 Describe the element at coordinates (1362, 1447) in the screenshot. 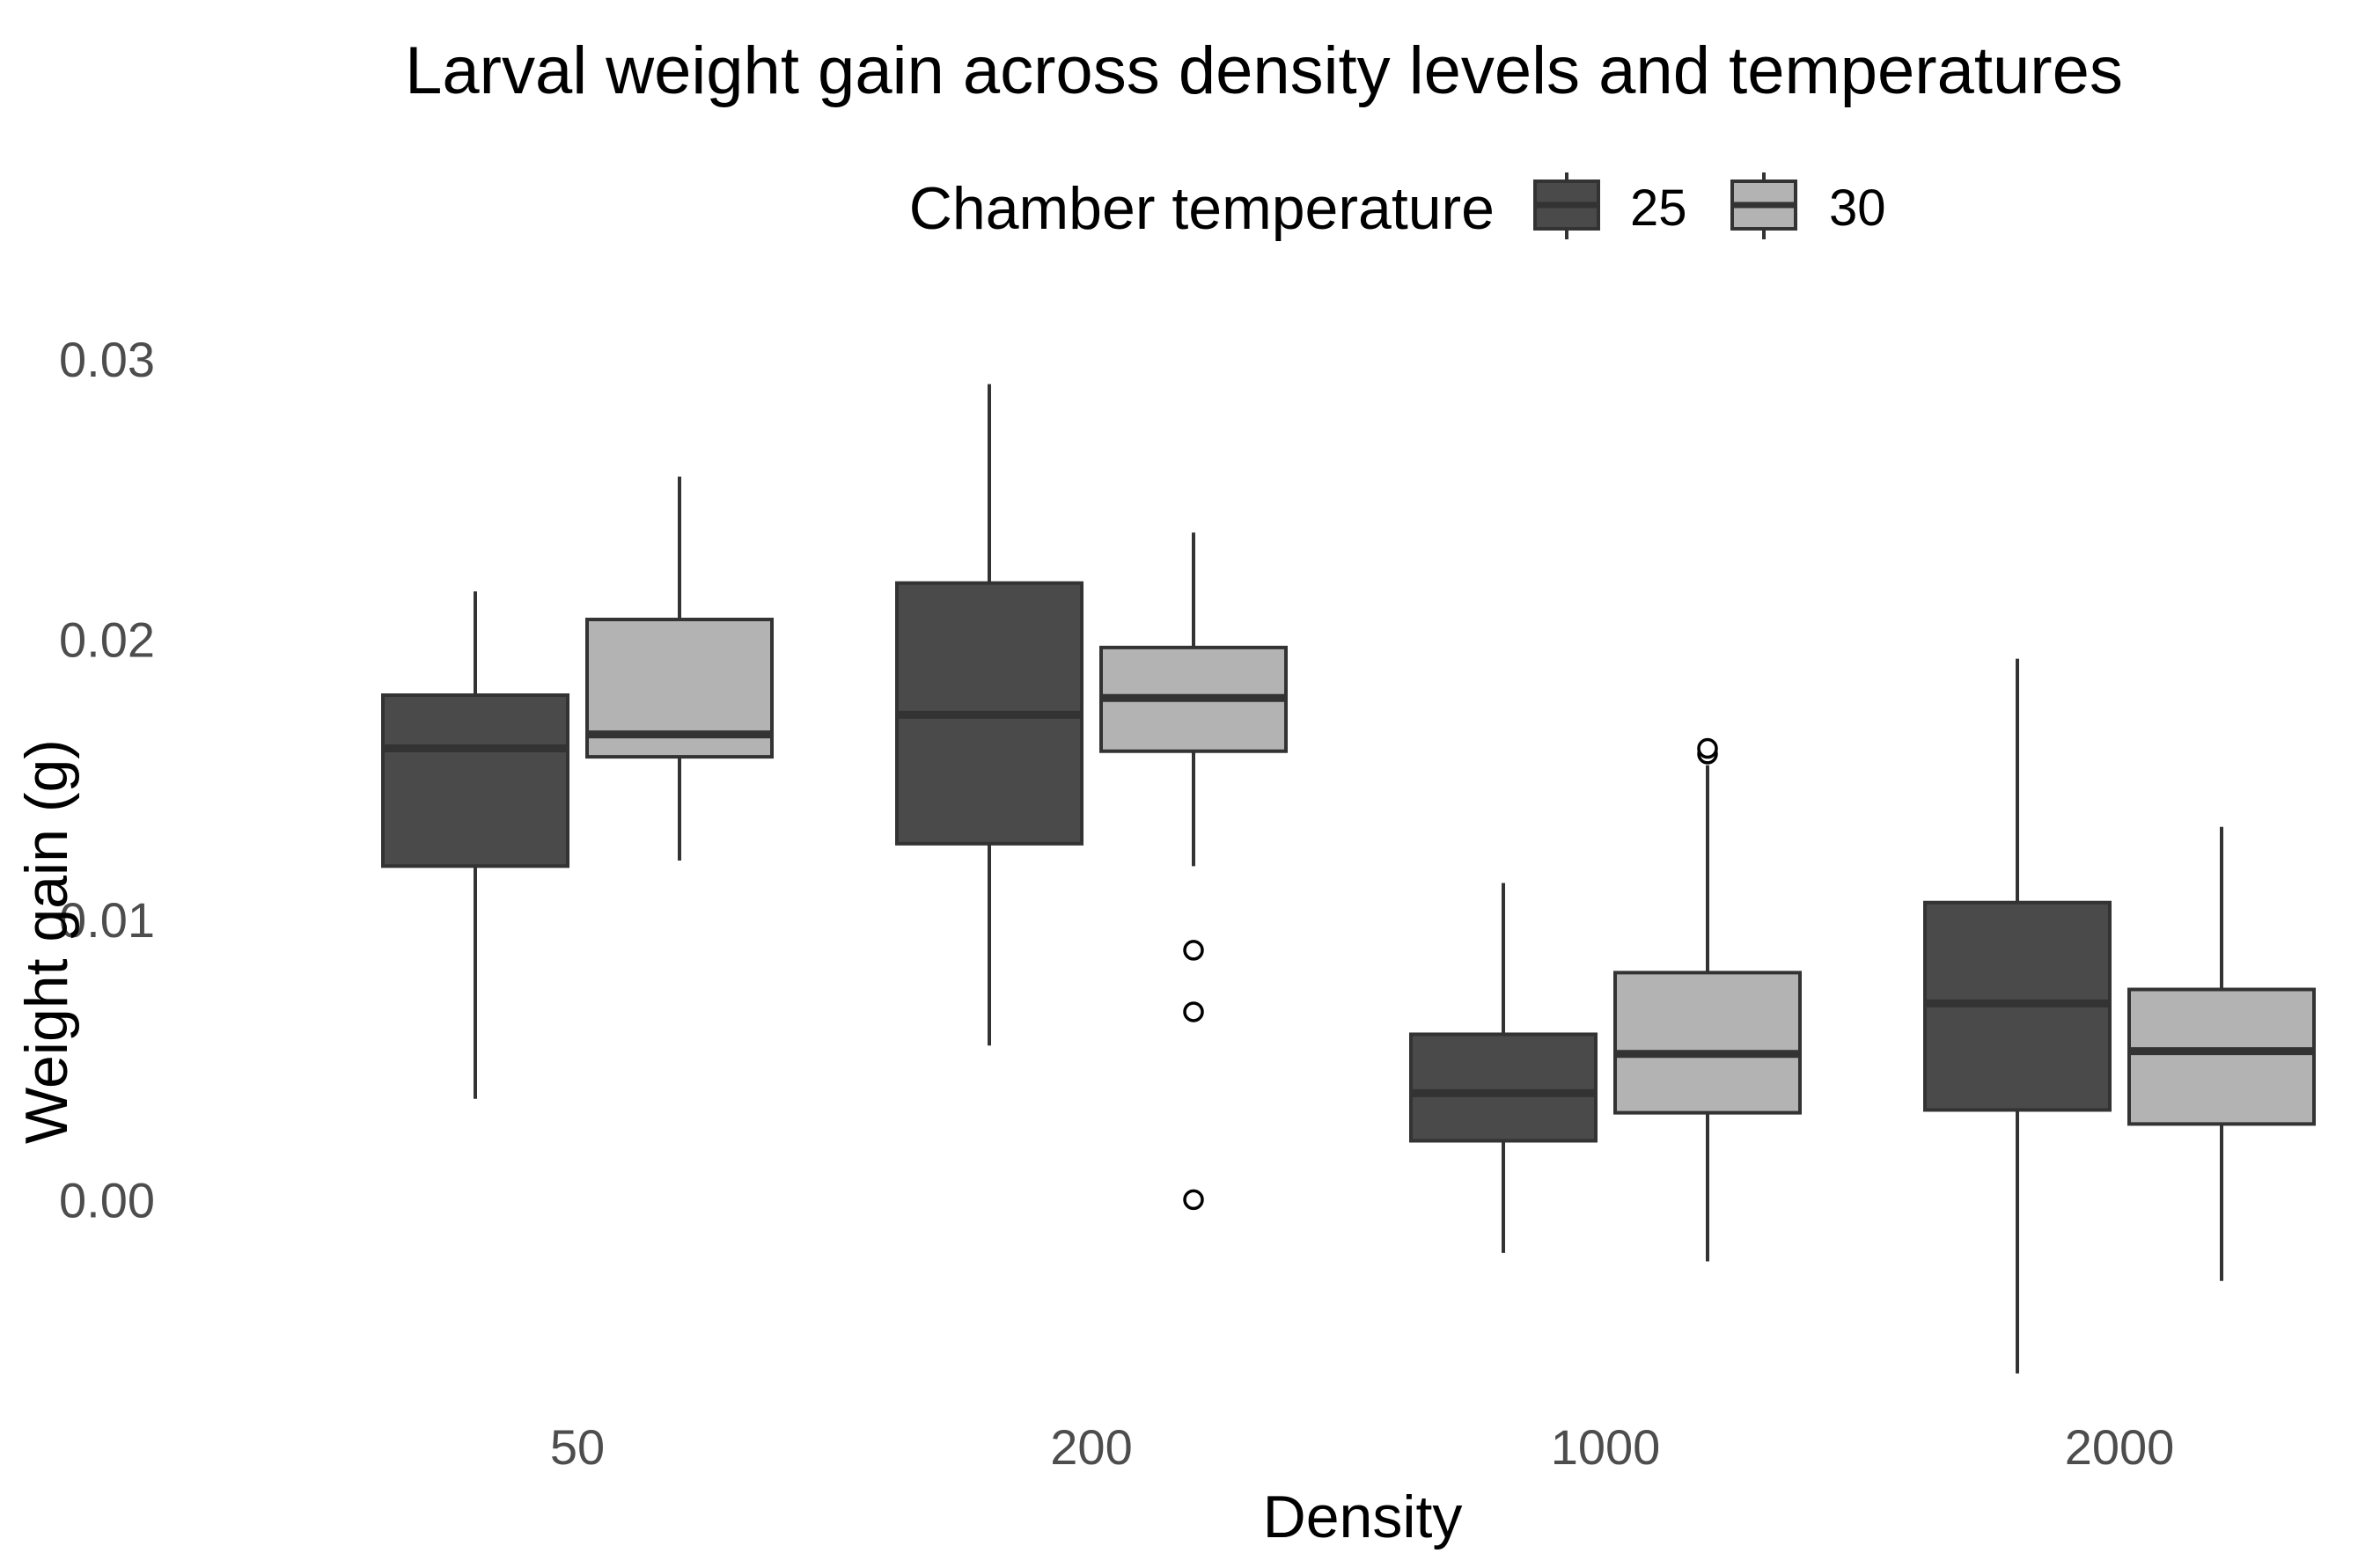

I see `x-axis-ticks: 50 200 1000 2000` at that location.